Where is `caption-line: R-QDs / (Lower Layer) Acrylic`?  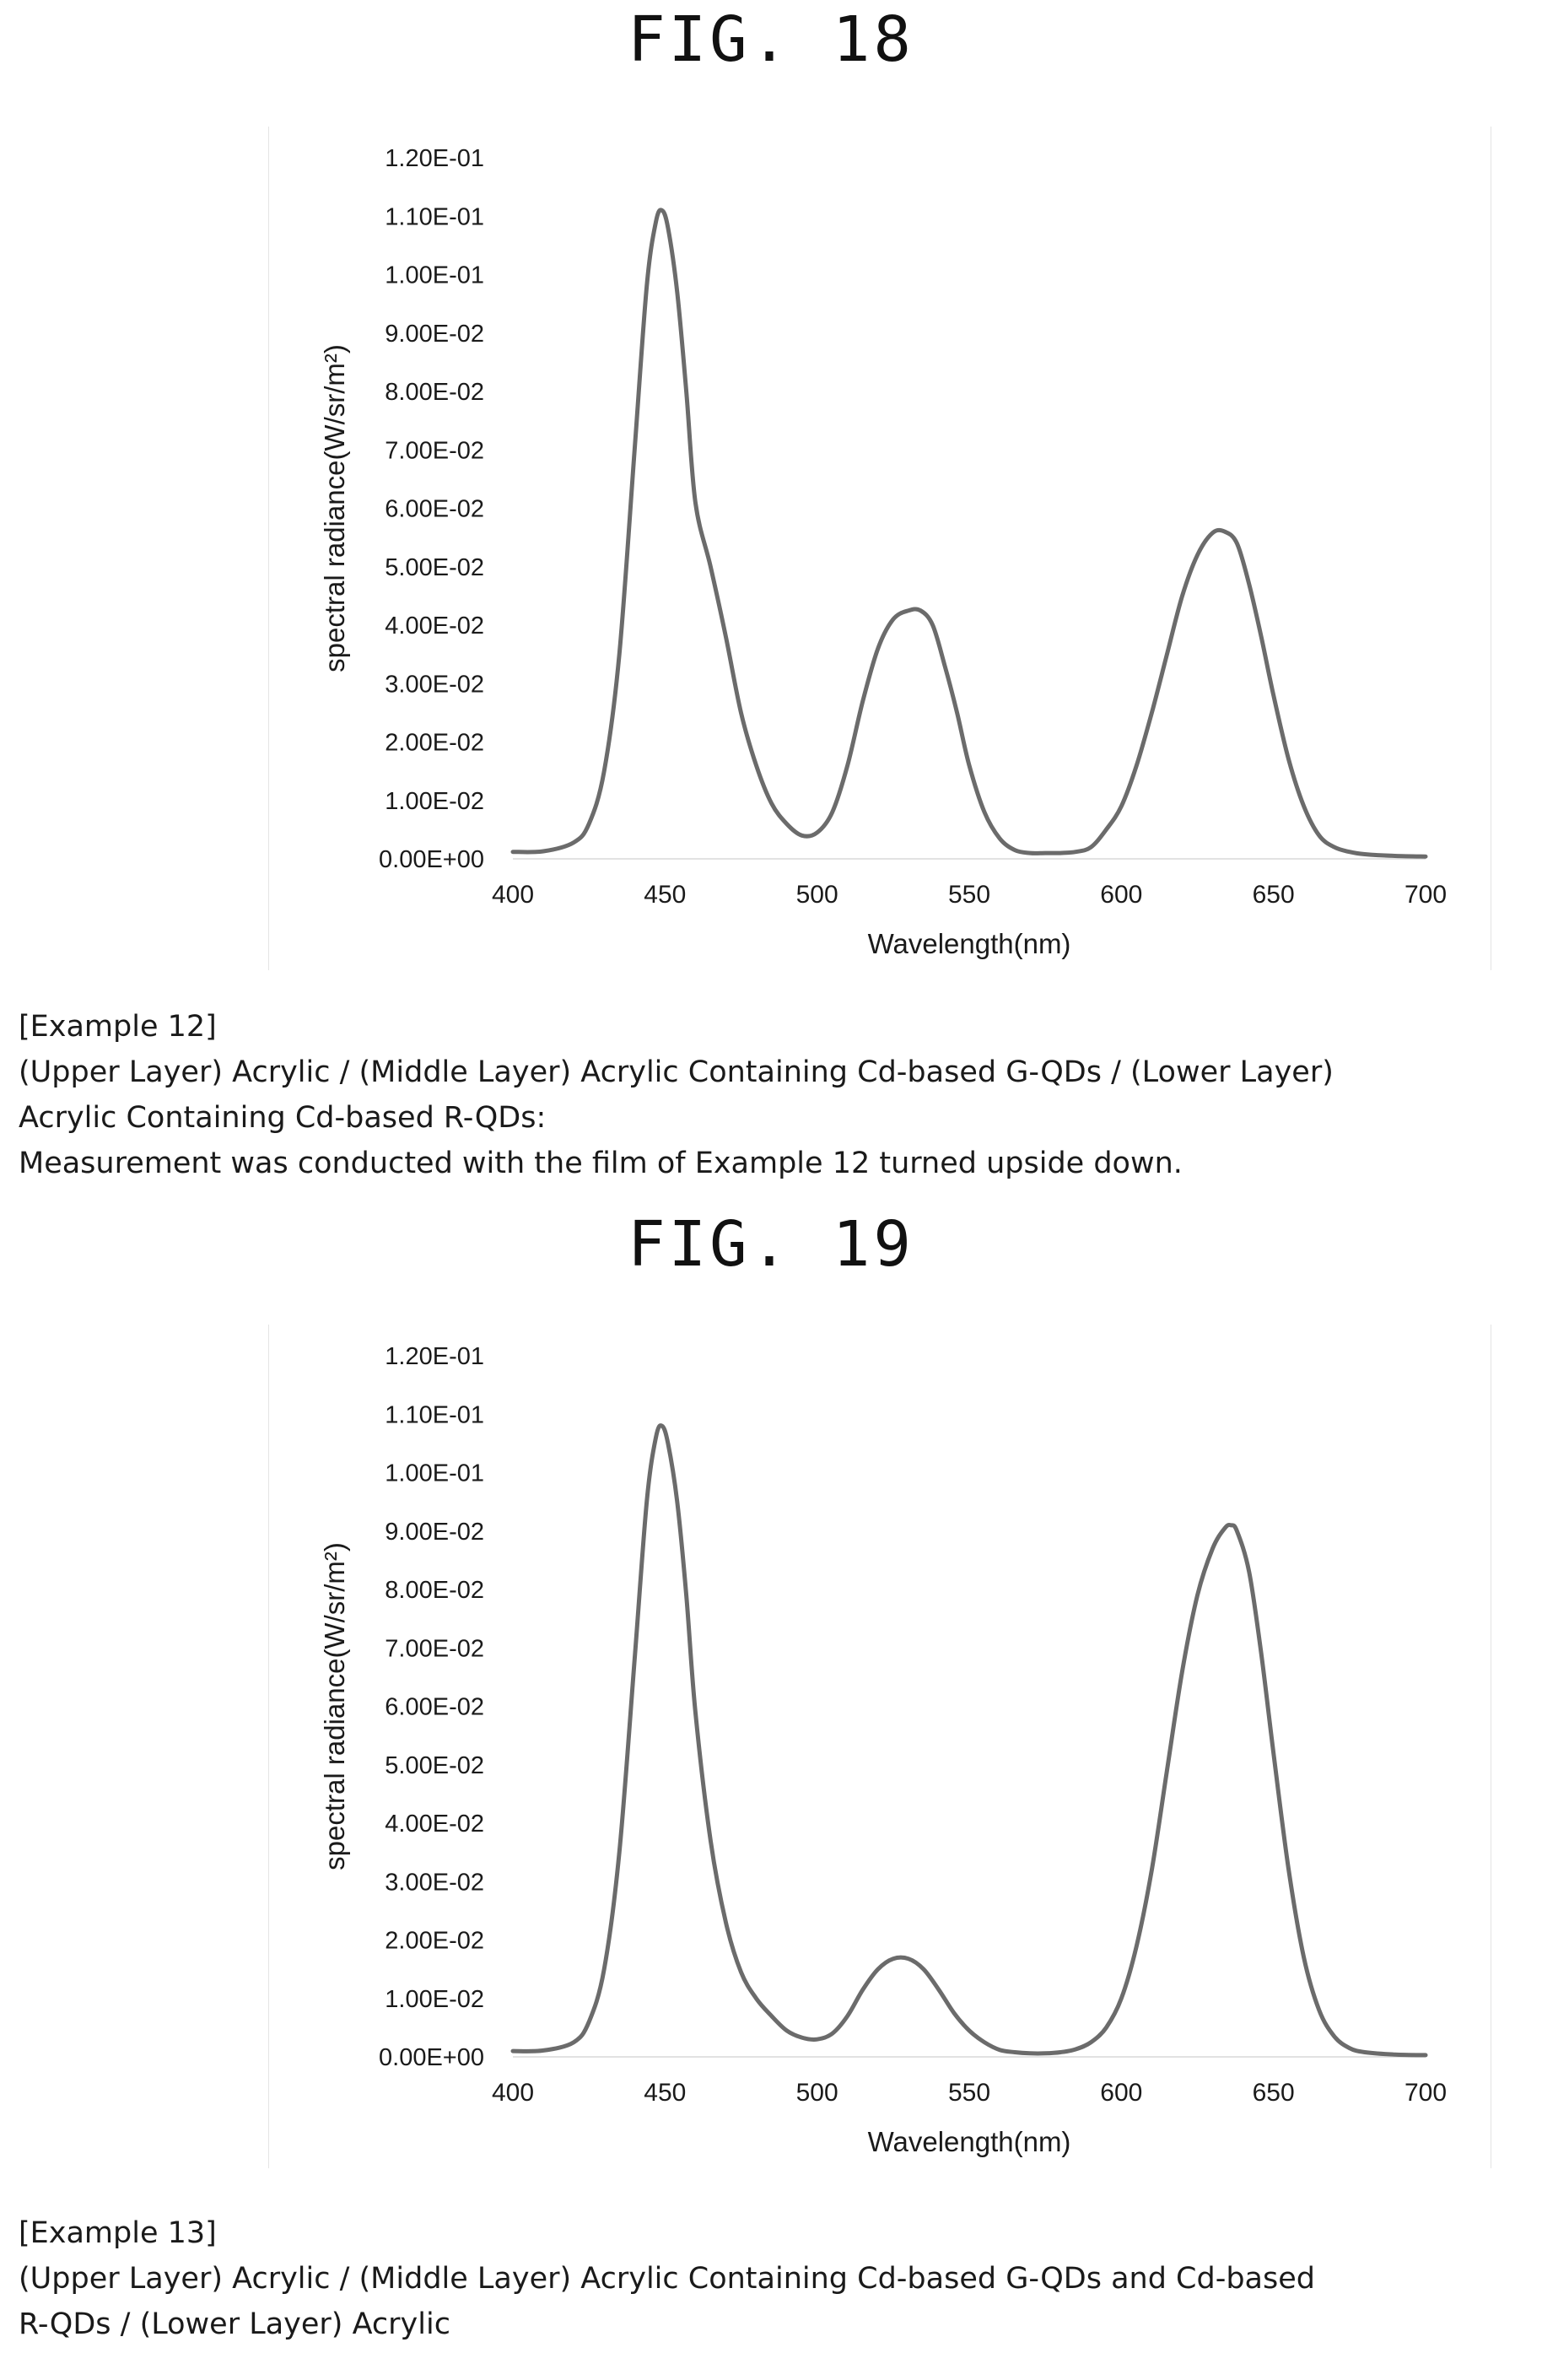
caption-line: R-QDs / (Lower Layer) Acrylic is located at coordinates (234, 2324).